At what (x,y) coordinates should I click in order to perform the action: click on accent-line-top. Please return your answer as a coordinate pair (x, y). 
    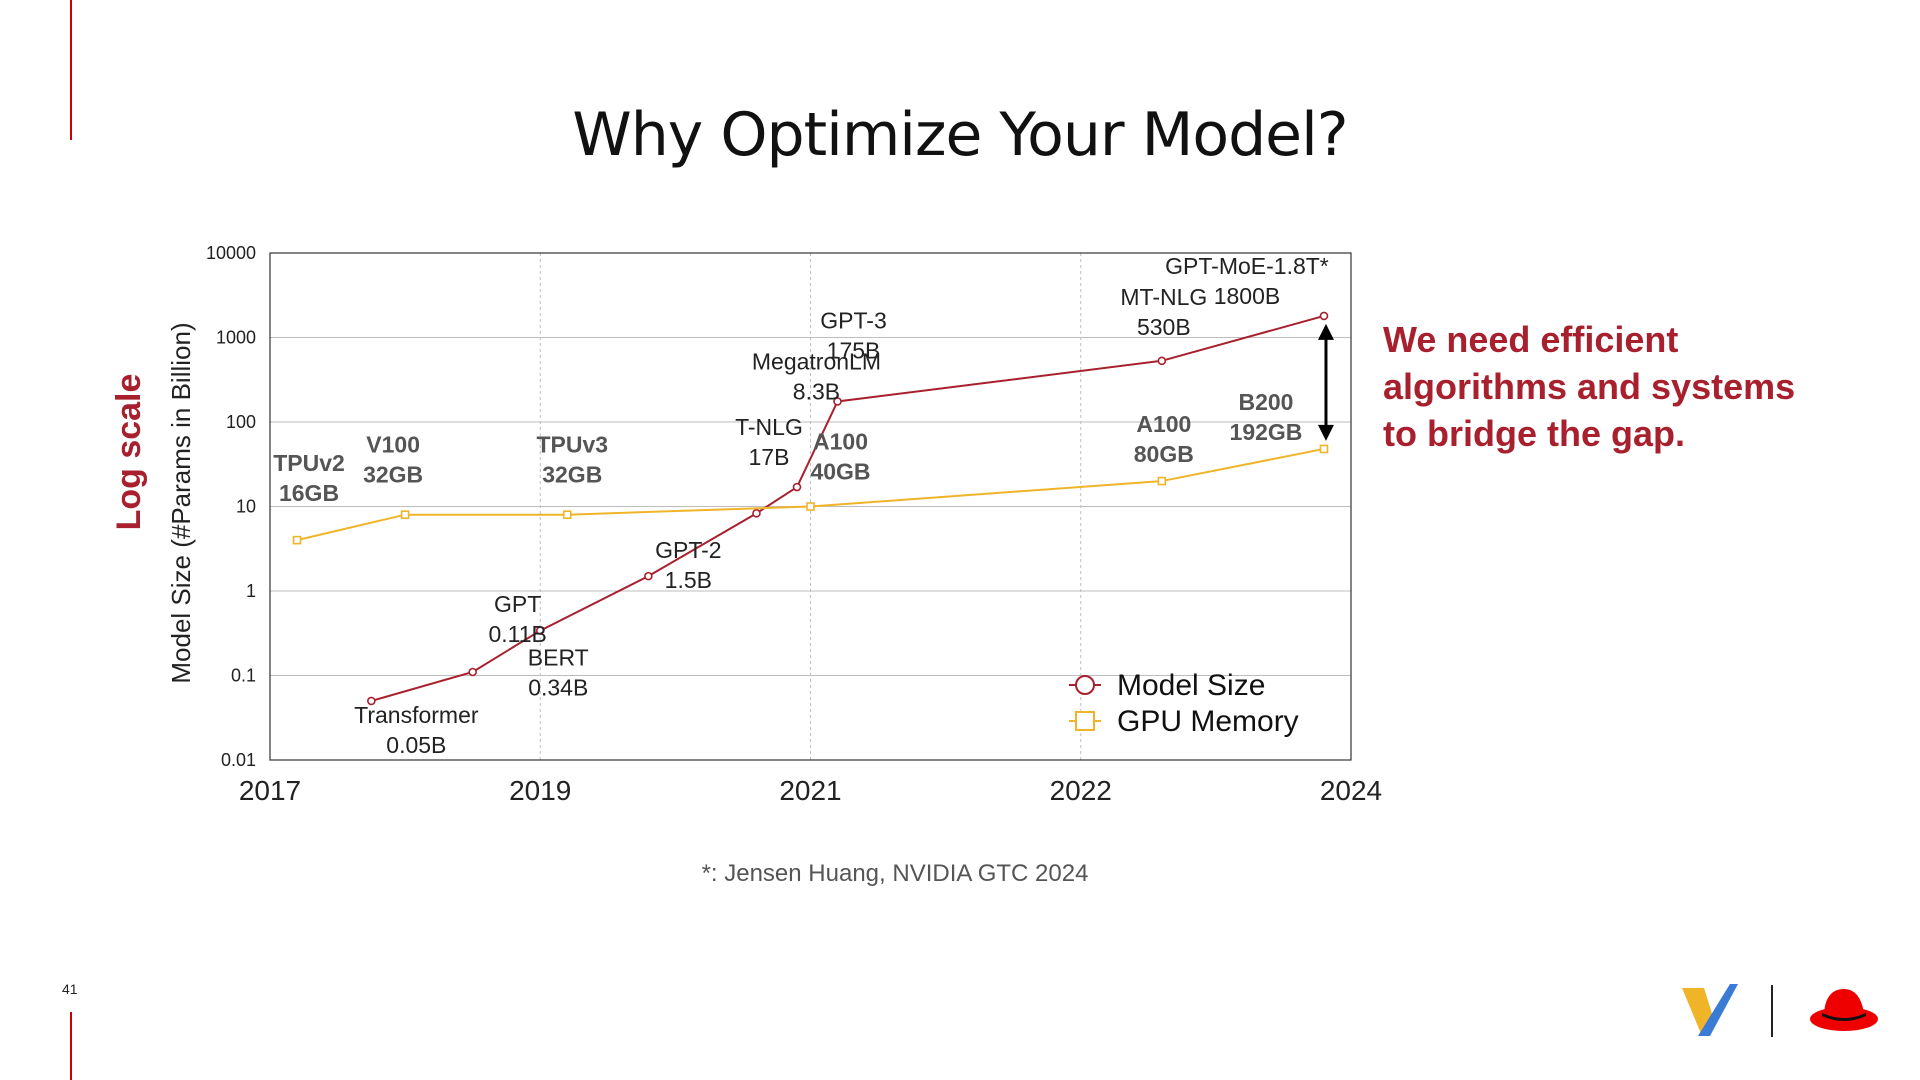
    Looking at the image, I should click on (71, 70).